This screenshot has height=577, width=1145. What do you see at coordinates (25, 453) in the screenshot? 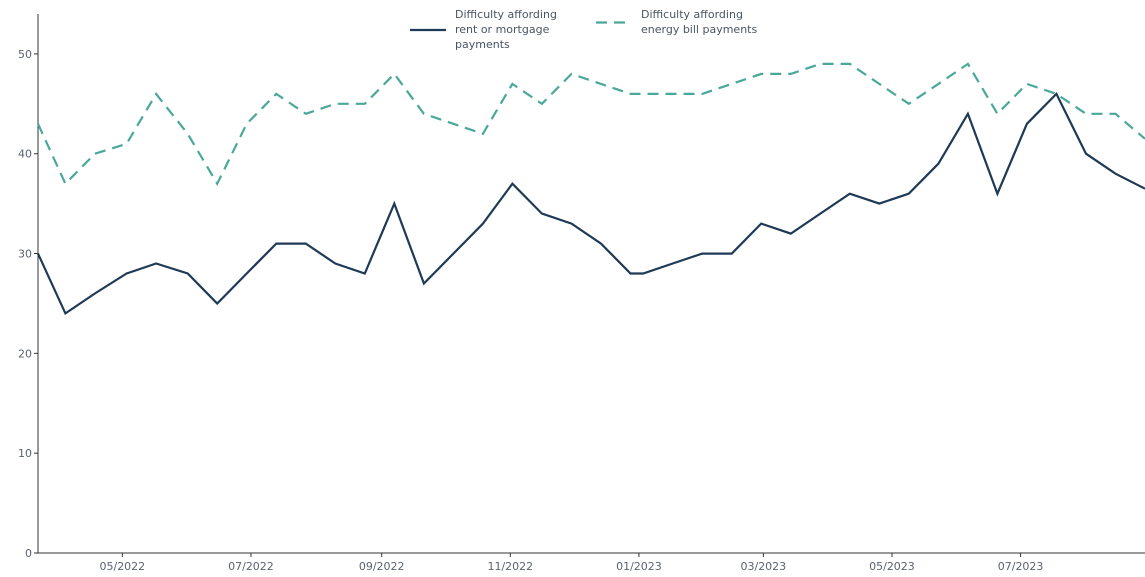
I see `y-tick-label: 10` at bounding box center [25, 453].